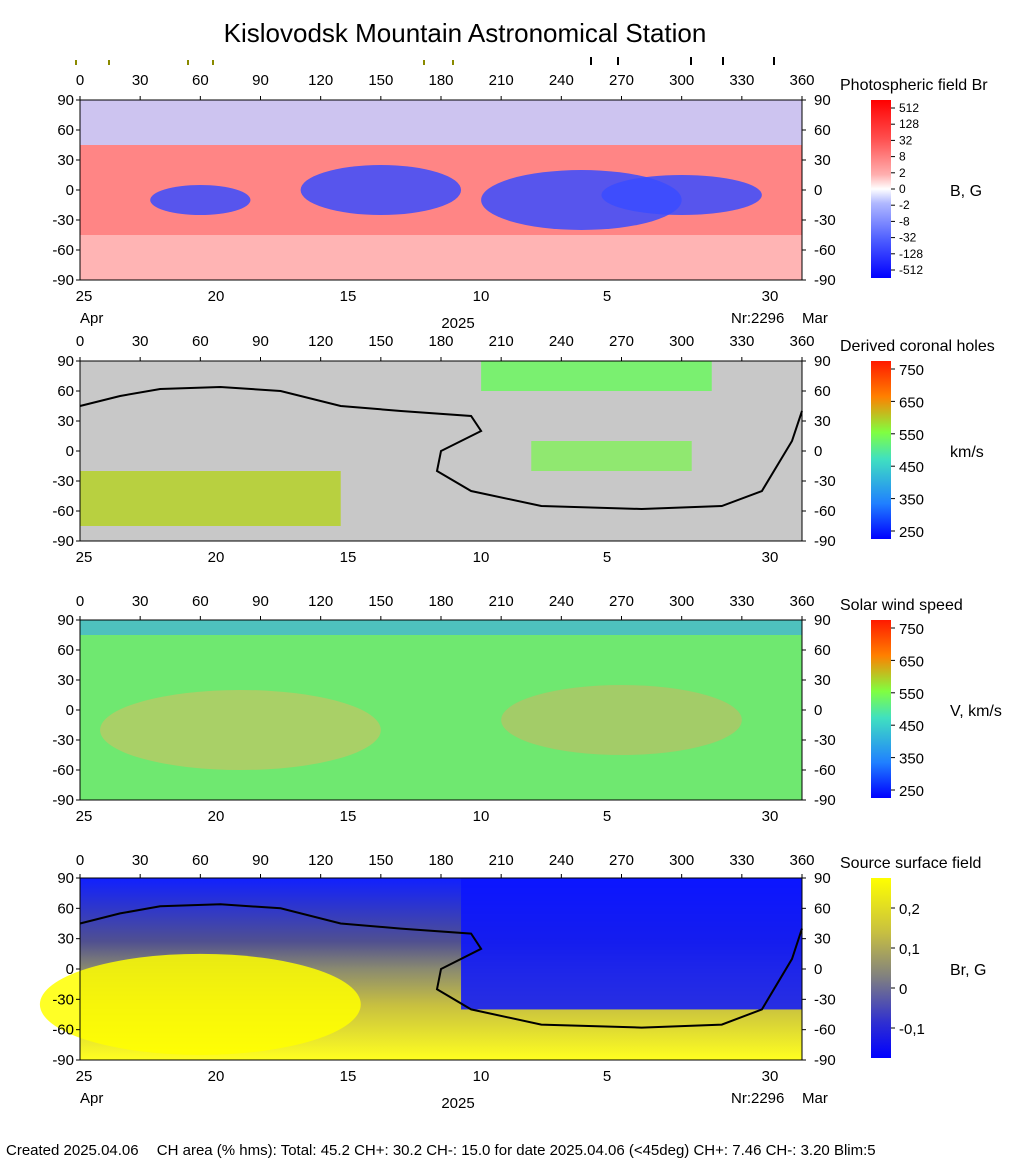 The width and height of the screenshot is (1020, 1172). Describe the element at coordinates (909, 124) in the screenshot. I see `colorbar-tick-label: 128` at that location.